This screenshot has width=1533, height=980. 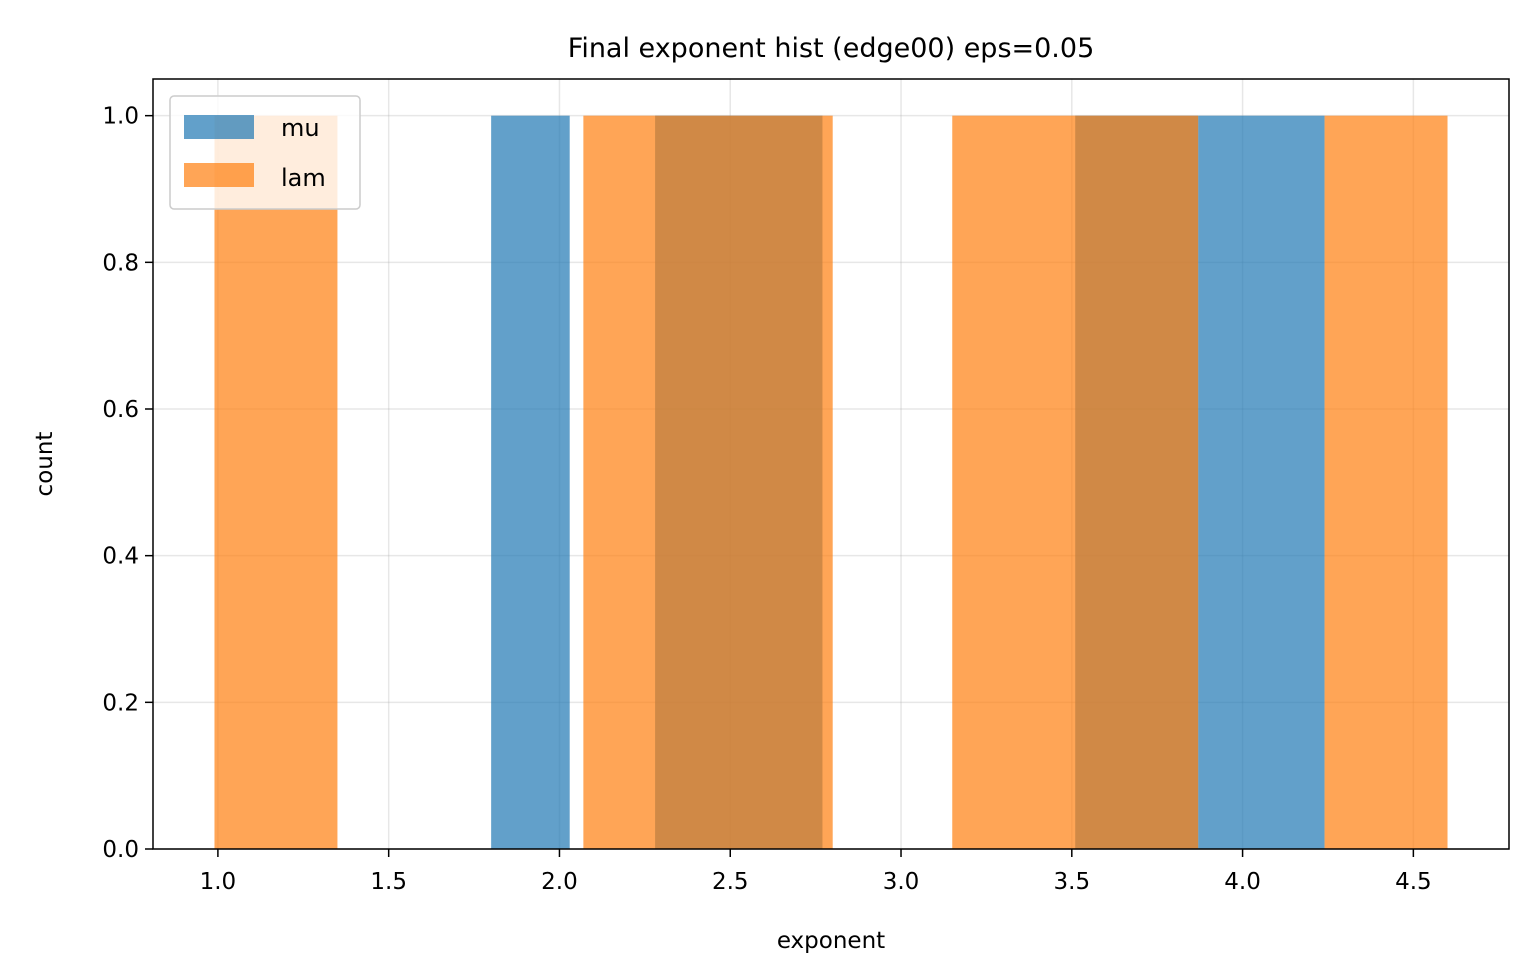 I want to click on x-axis-label: exponent, so click(x=831, y=941).